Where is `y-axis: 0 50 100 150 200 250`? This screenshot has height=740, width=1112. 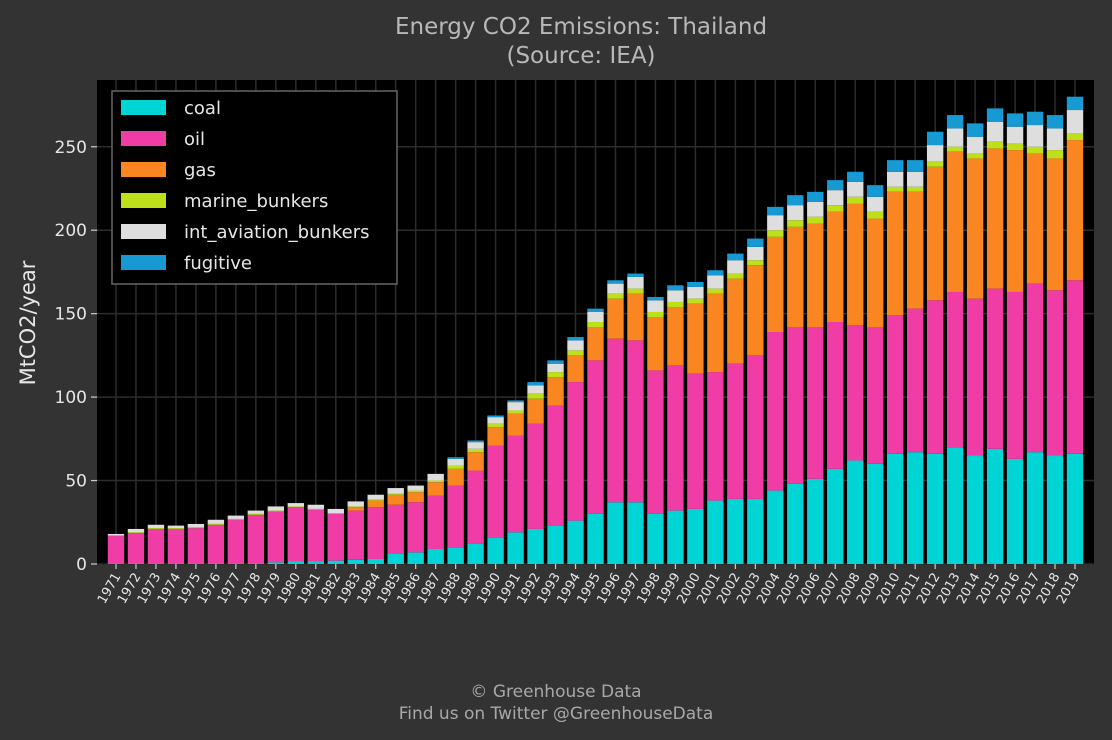
y-axis: 0 50 100 150 200 250 is located at coordinates (76, 356).